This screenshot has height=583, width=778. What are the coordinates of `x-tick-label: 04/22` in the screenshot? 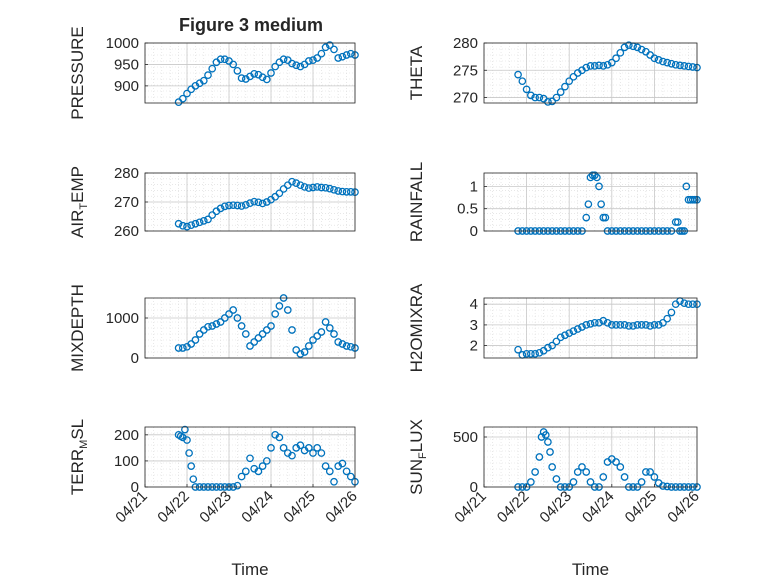 It's located at (513, 507).